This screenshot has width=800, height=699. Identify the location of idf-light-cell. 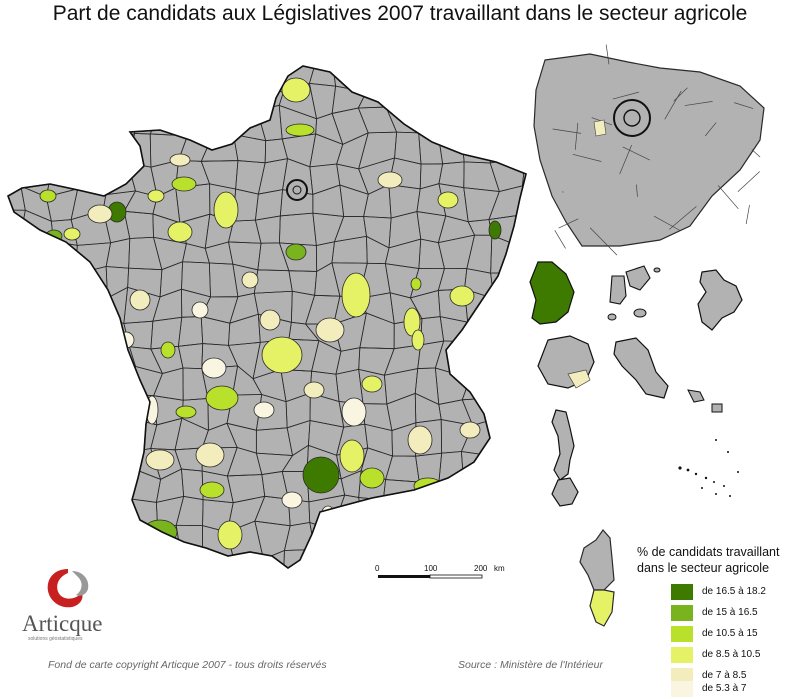
(600, 128).